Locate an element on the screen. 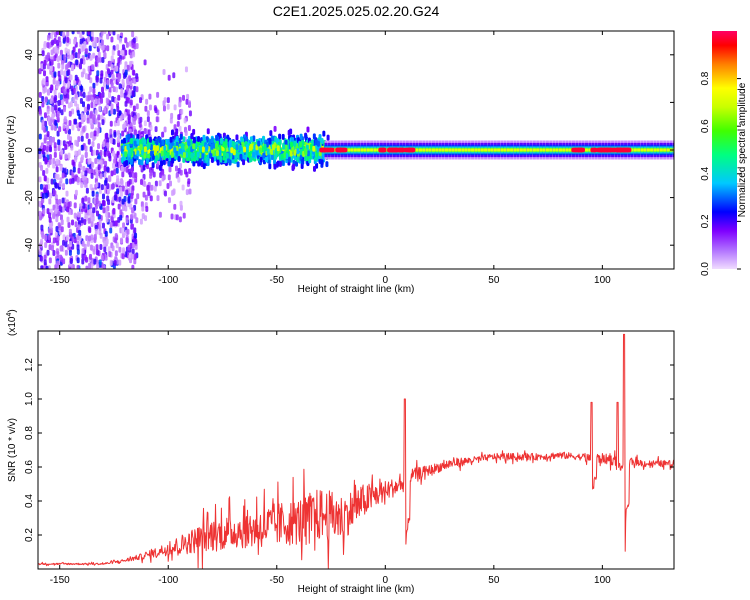 This screenshot has height=600, width=750. heatmap-x-tick-label: -50 is located at coordinates (277, 280).